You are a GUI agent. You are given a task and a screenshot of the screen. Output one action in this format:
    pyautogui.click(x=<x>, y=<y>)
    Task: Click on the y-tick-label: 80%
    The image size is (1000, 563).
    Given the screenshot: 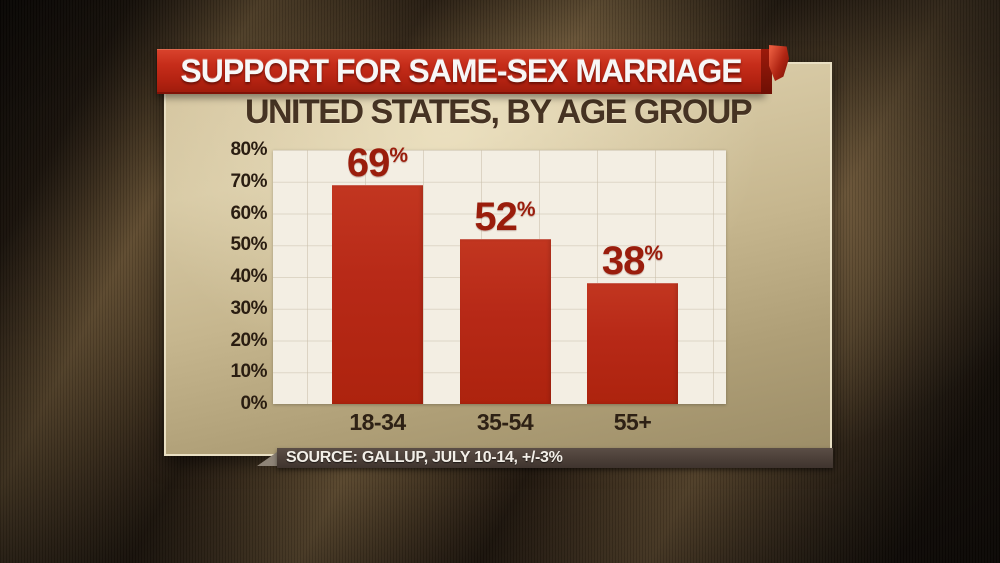 What is the action you would take?
    pyautogui.click(x=248, y=149)
    